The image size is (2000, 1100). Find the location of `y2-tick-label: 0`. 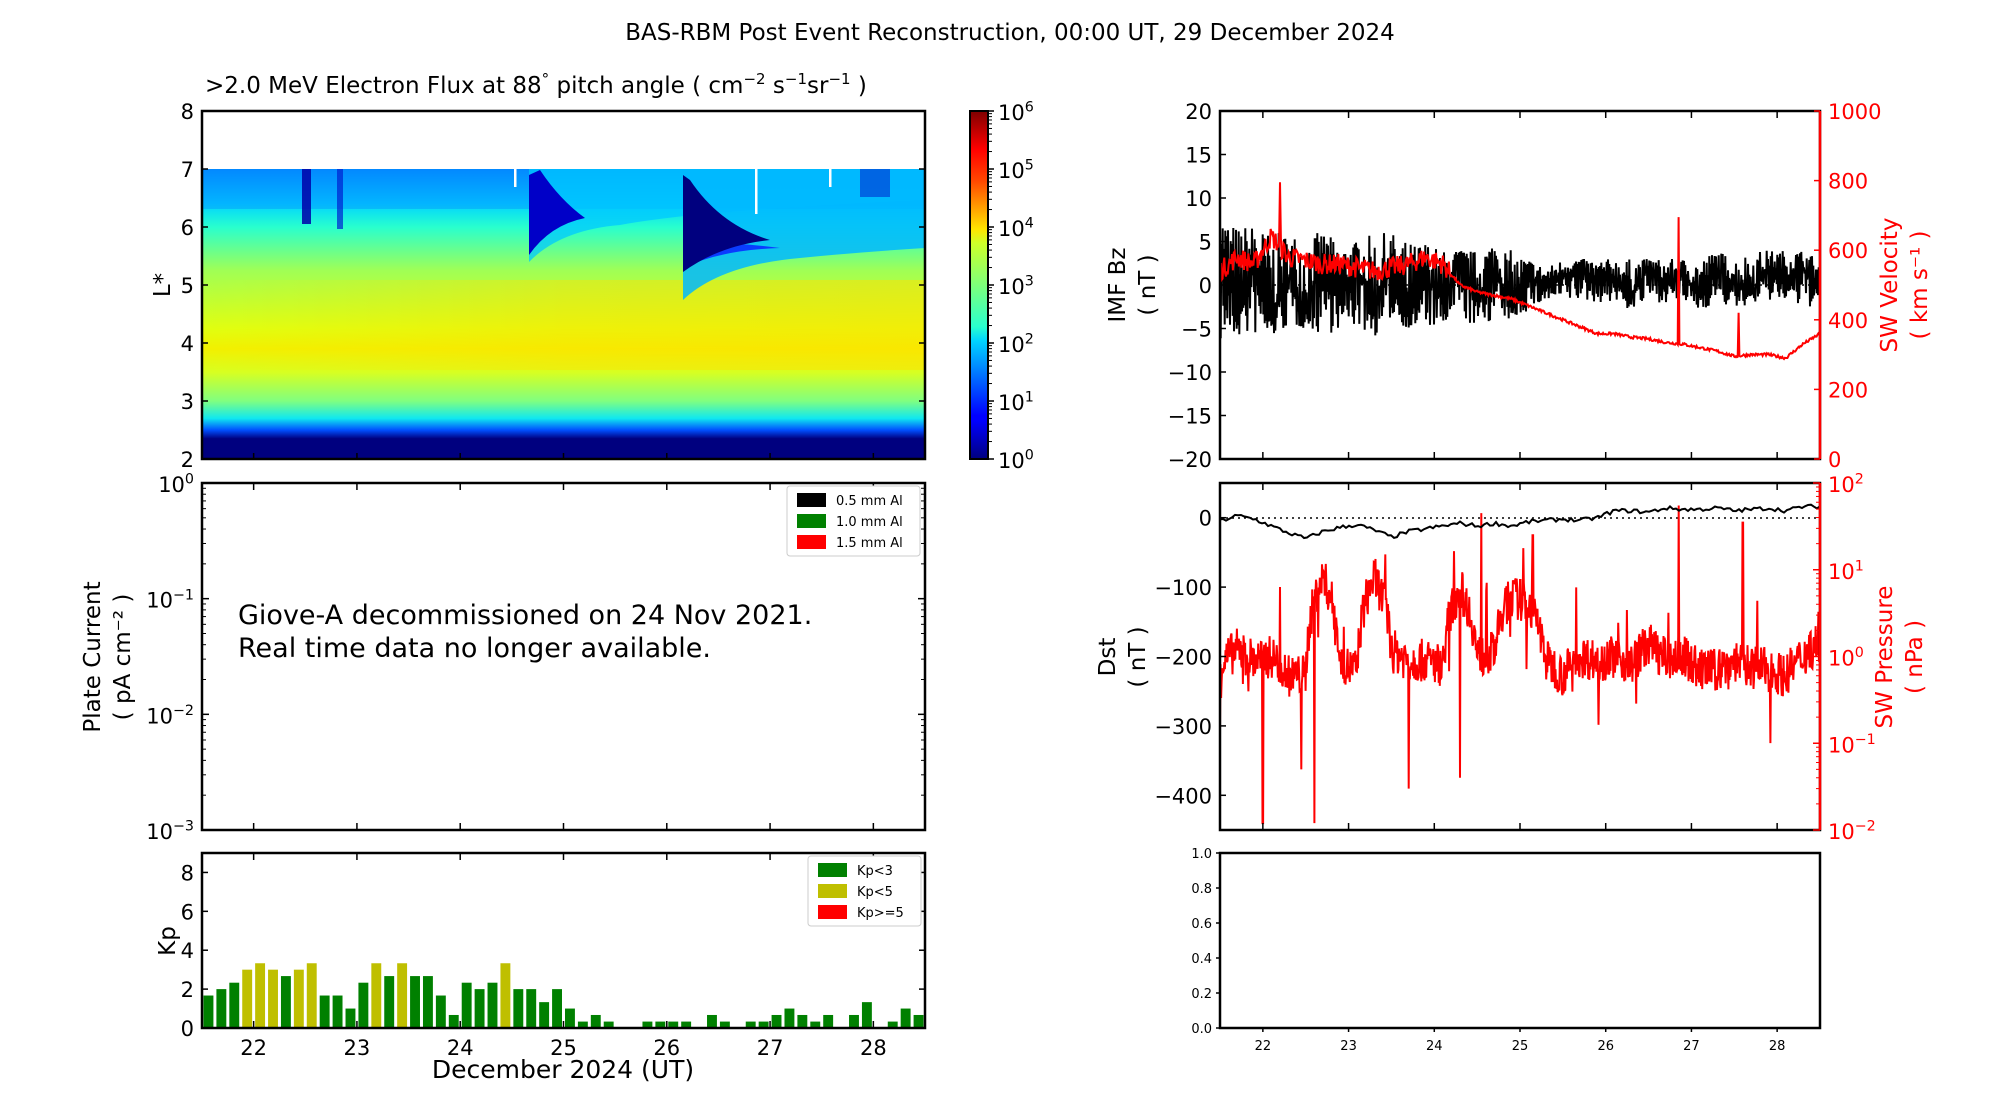

y2-tick-label: 0 is located at coordinates (1834, 460).